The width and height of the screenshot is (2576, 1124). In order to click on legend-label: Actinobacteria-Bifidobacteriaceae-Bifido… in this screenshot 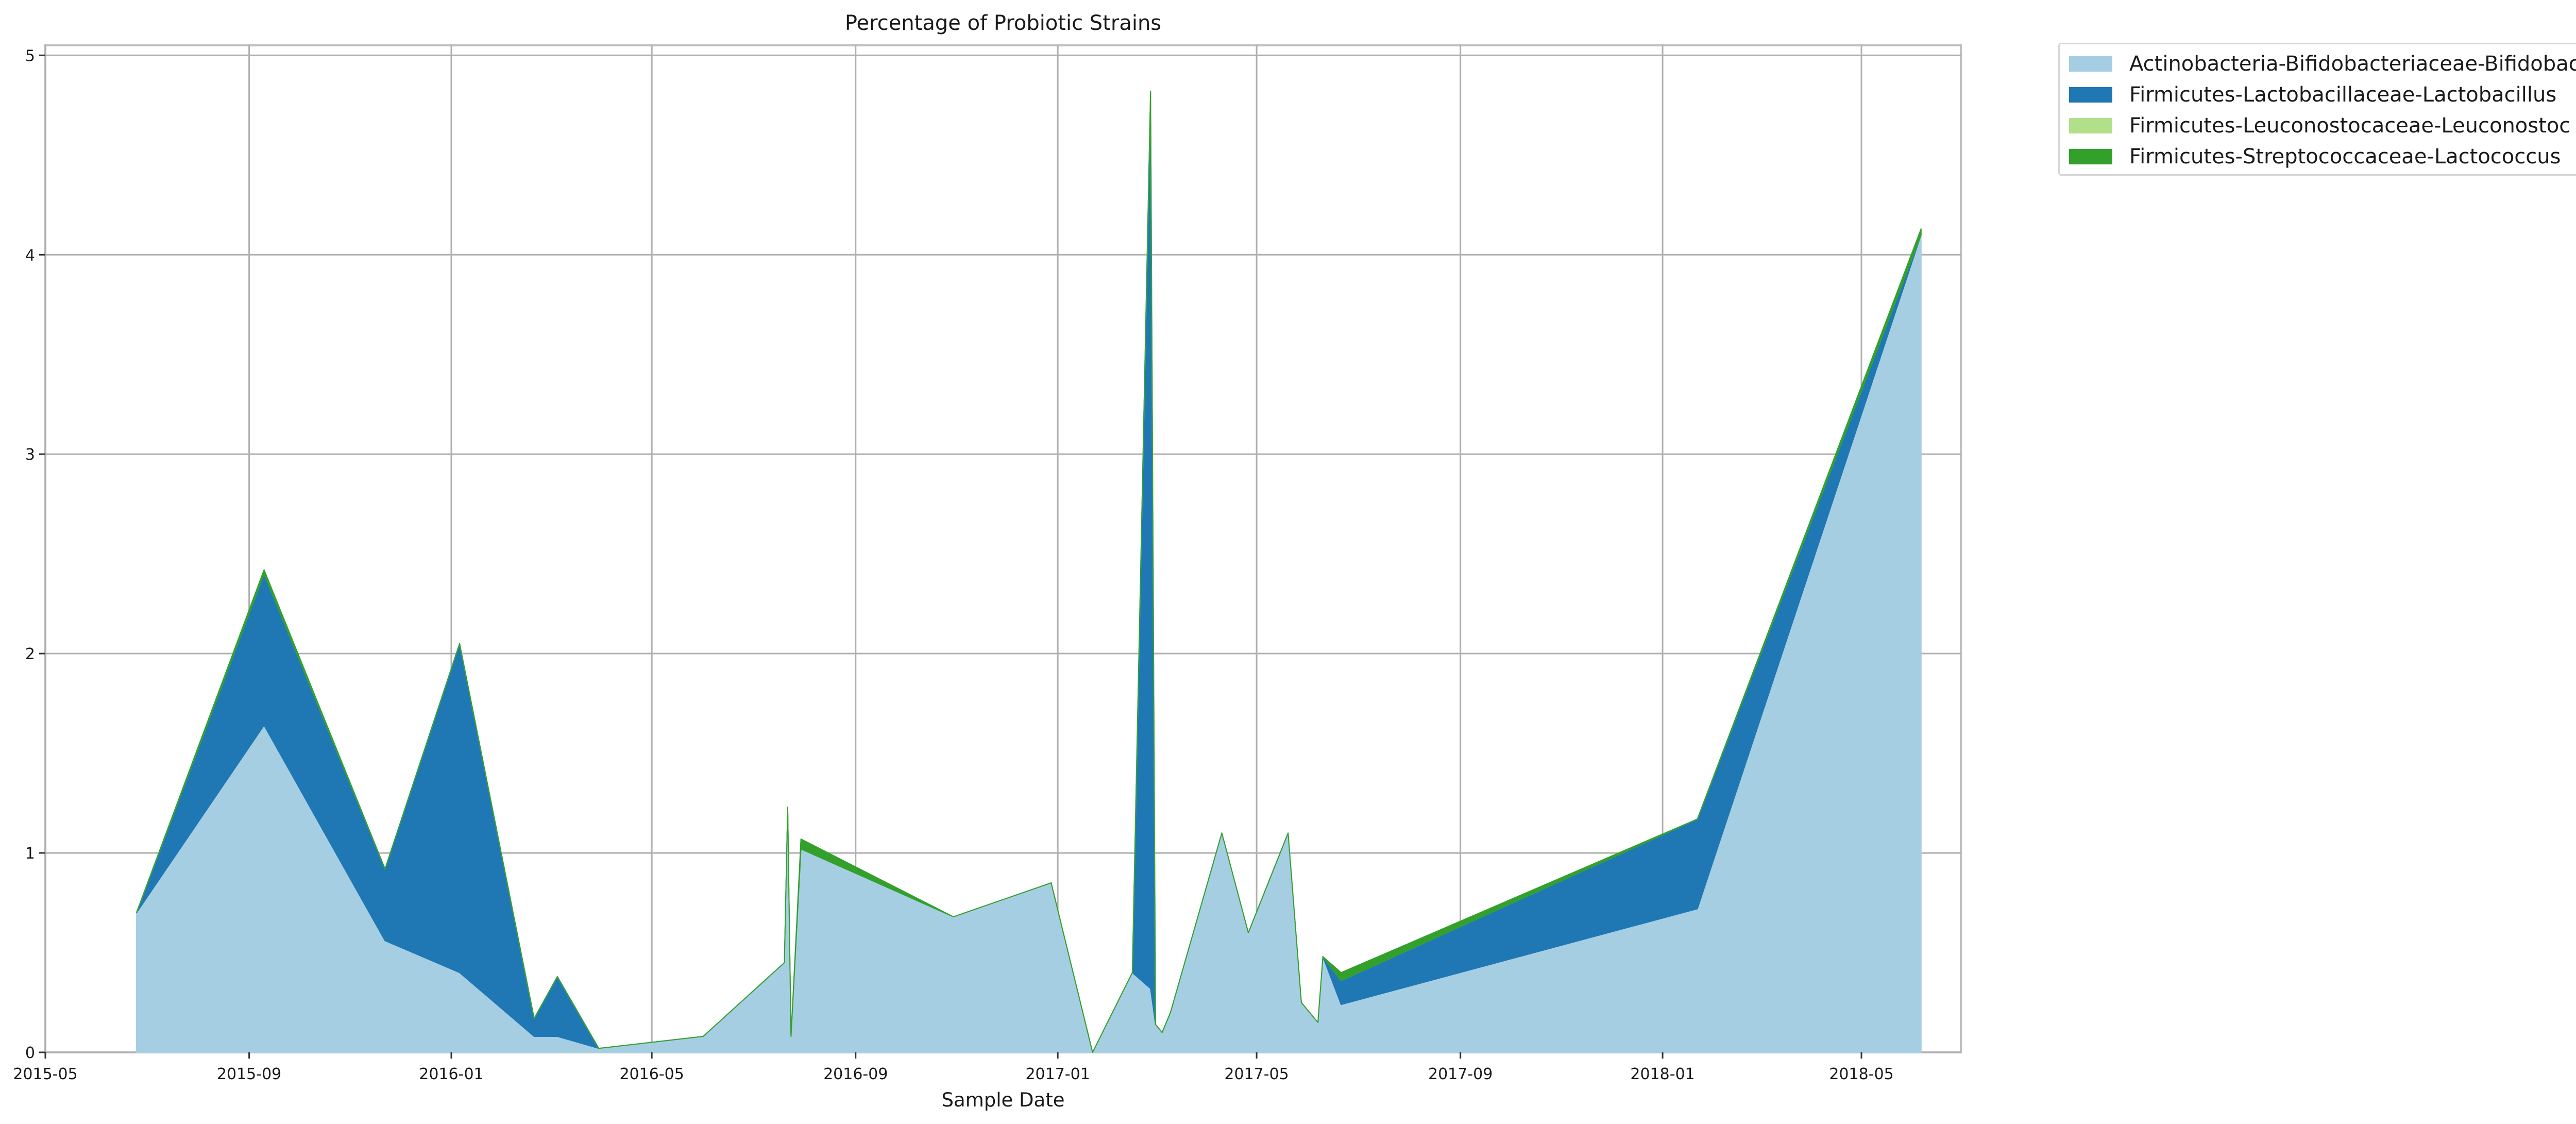, I will do `click(2352, 64)`.